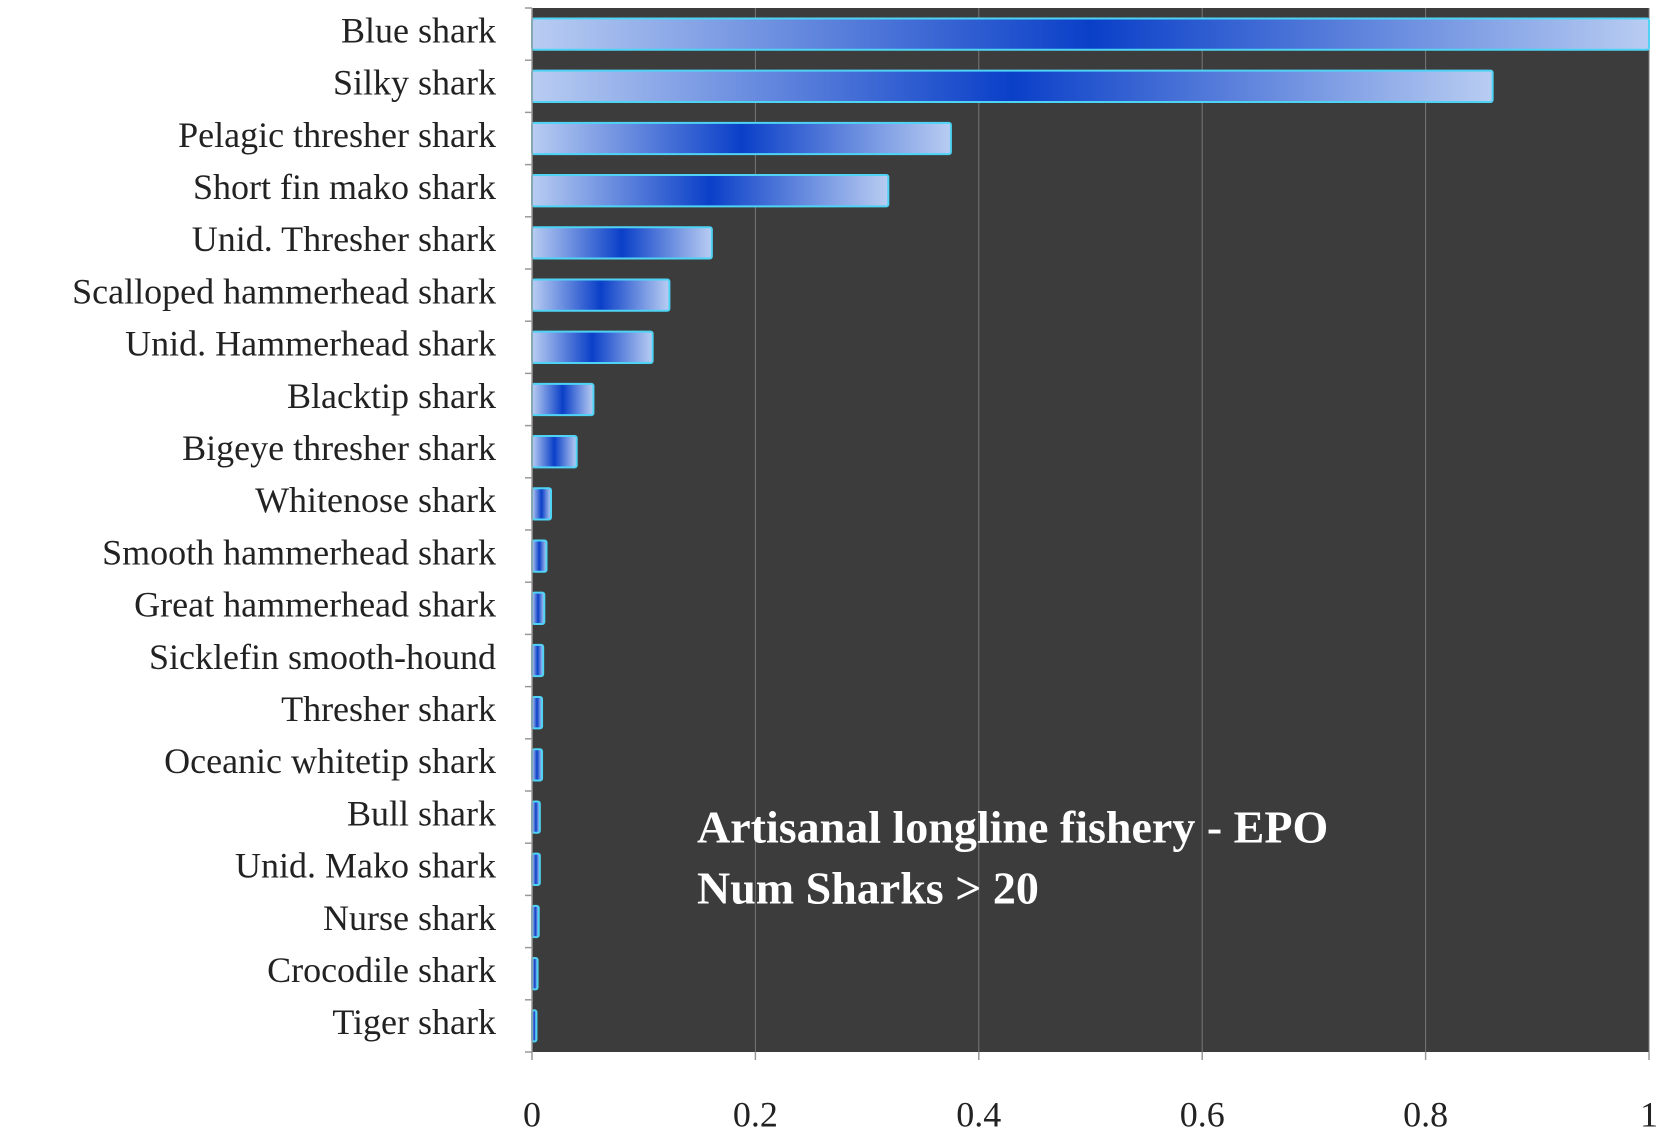 The height and width of the screenshot is (1138, 1662). What do you see at coordinates (1425, 1114) in the screenshot?
I see `x-tick-label: 0.8` at bounding box center [1425, 1114].